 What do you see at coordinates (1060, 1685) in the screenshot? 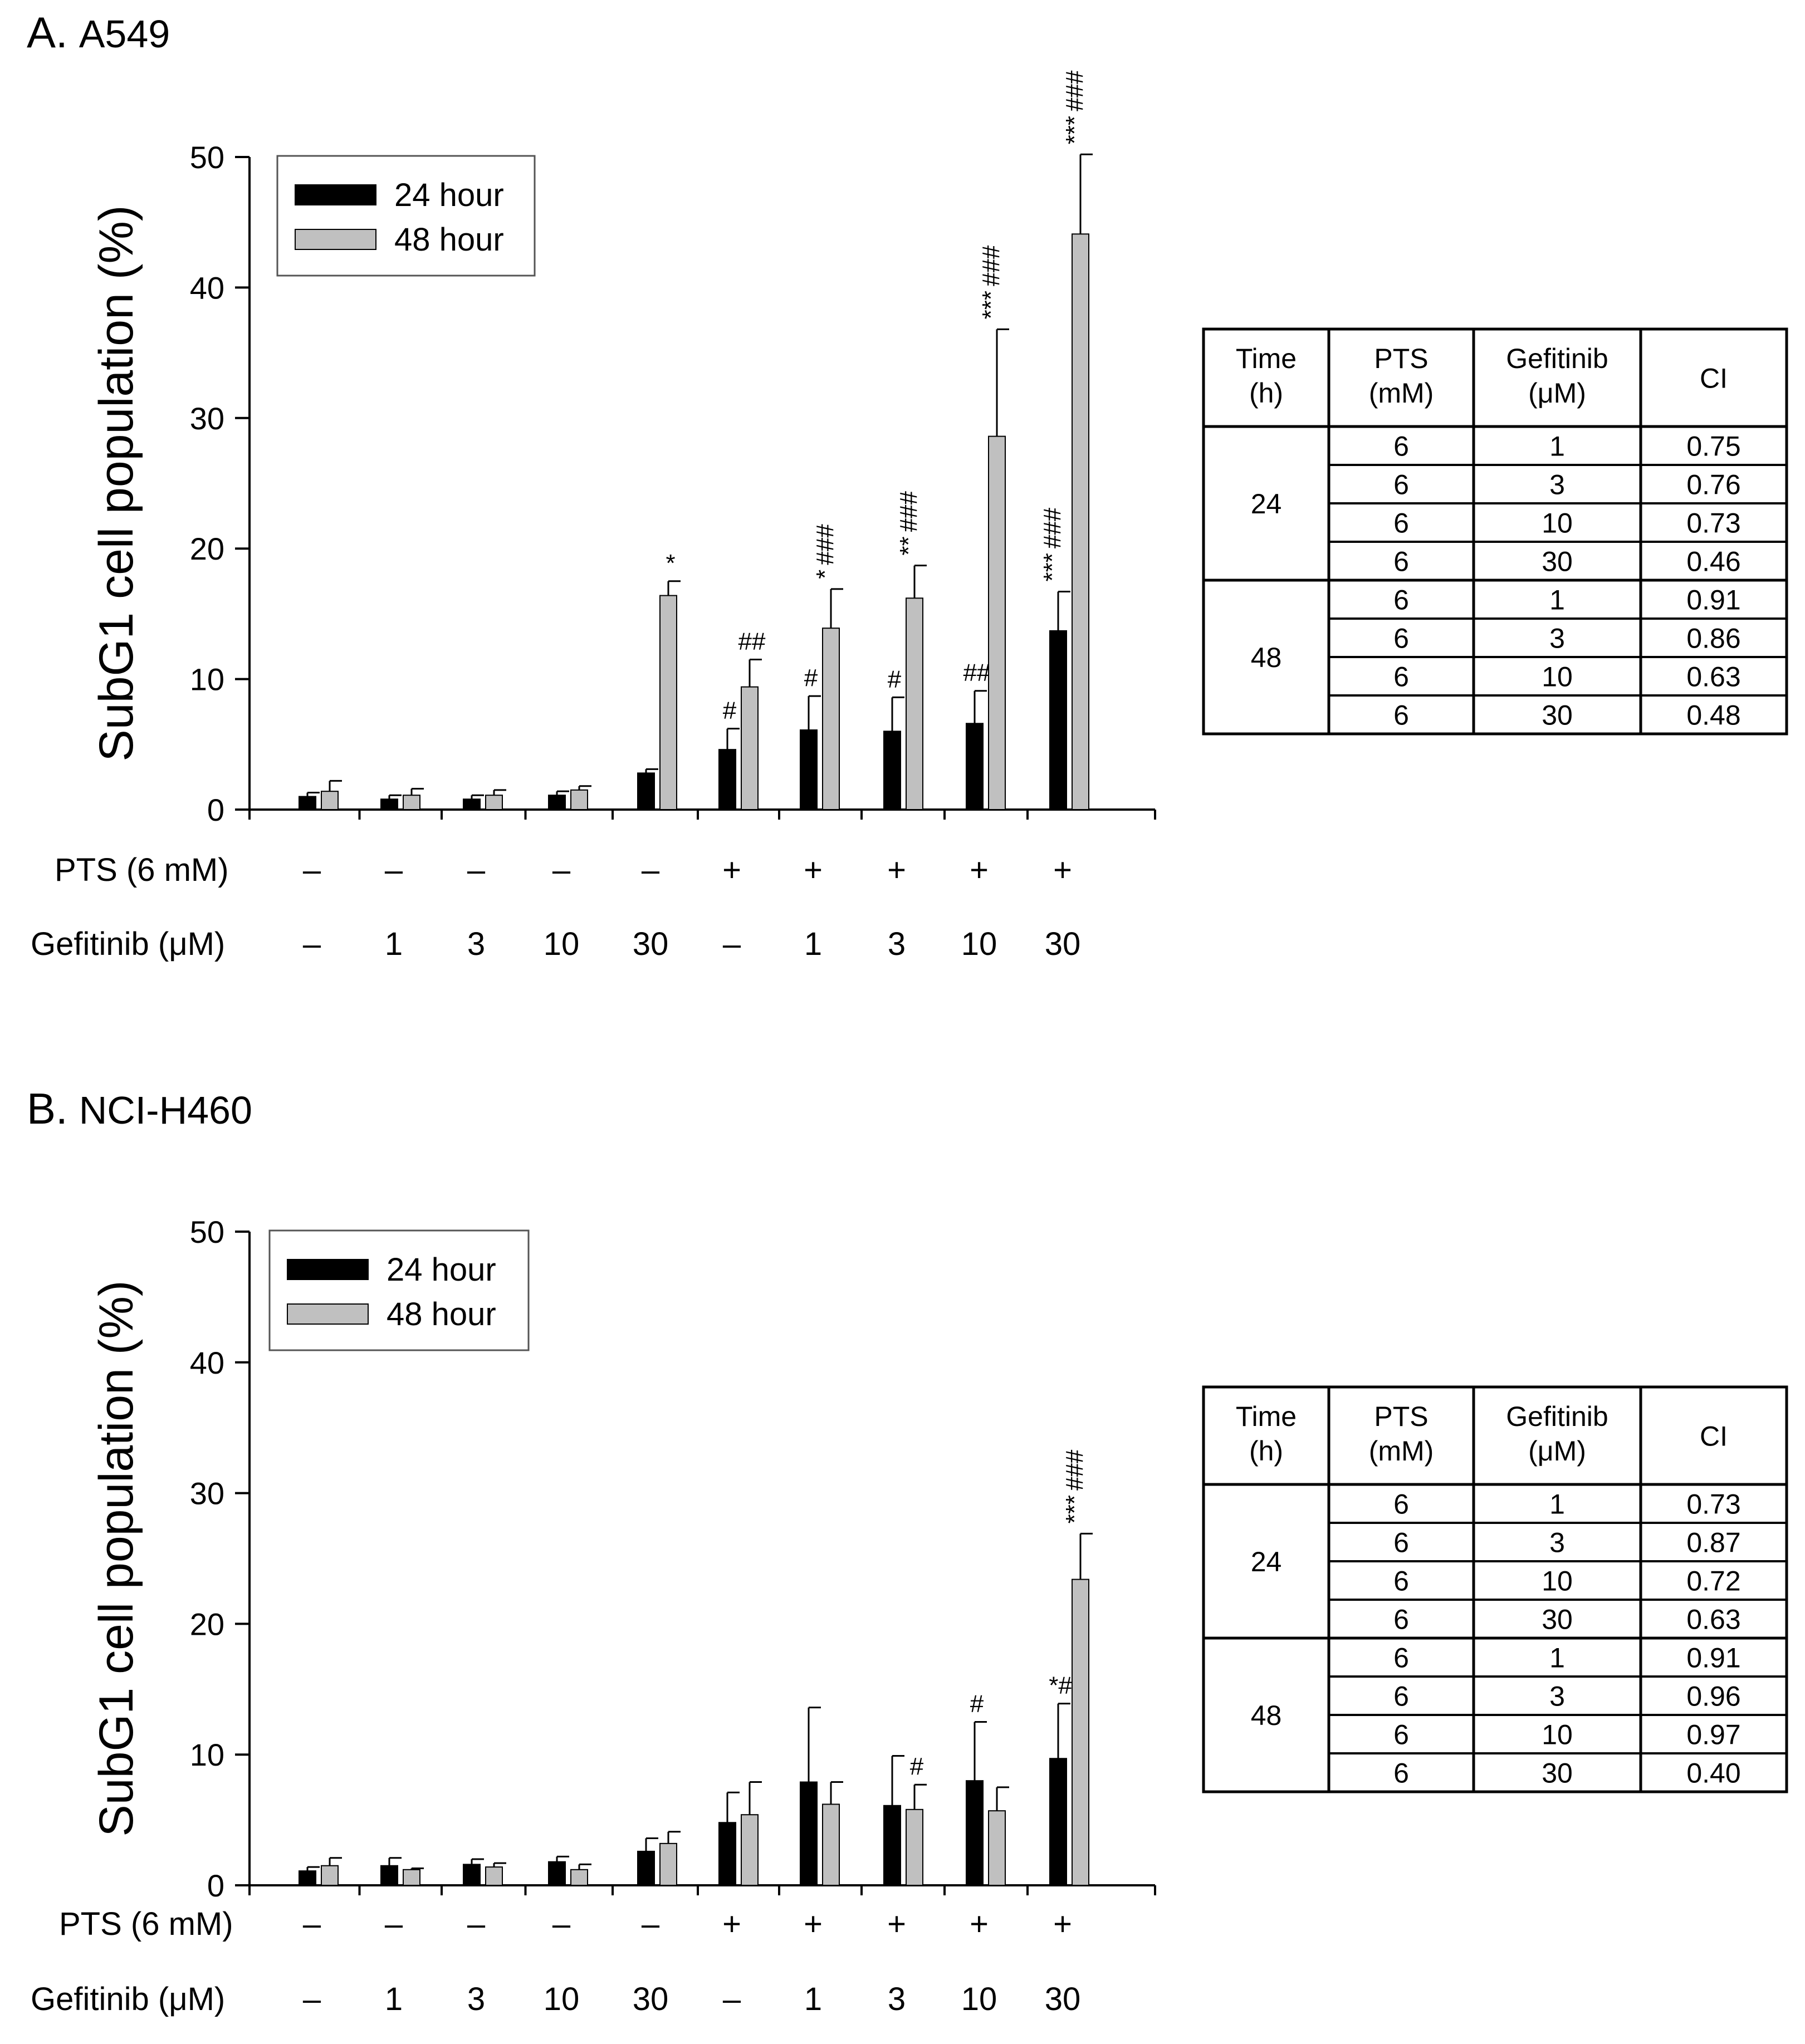
I see `significance-label: *#` at bounding box center [1060, 1685].